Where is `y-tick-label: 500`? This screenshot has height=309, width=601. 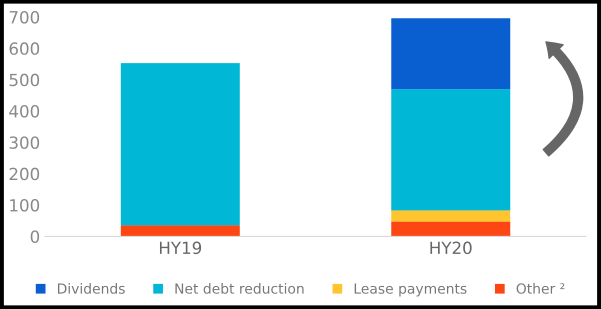 y-tick-label: 500 is located at coordinates (25, 80).